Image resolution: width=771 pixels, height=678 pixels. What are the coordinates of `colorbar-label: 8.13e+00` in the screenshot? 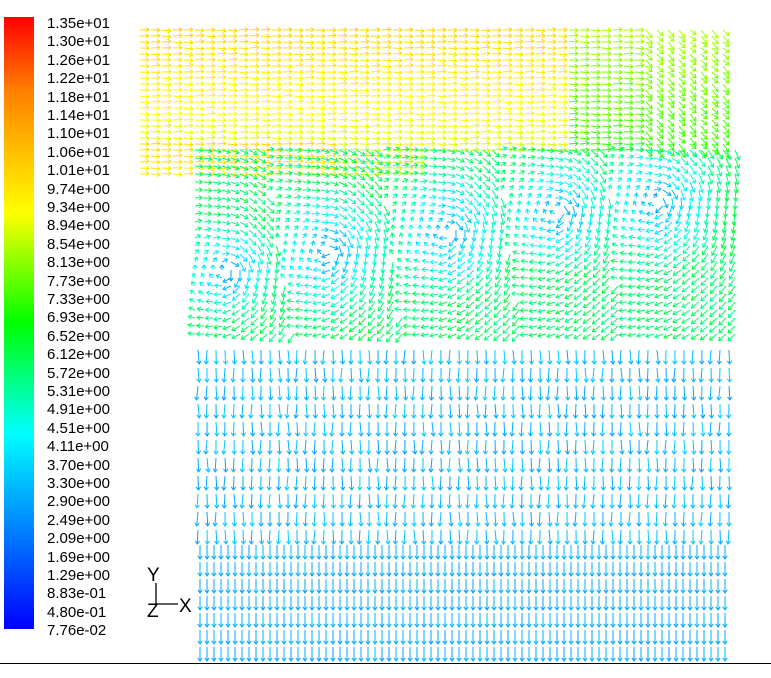 It's located at (78, 263).